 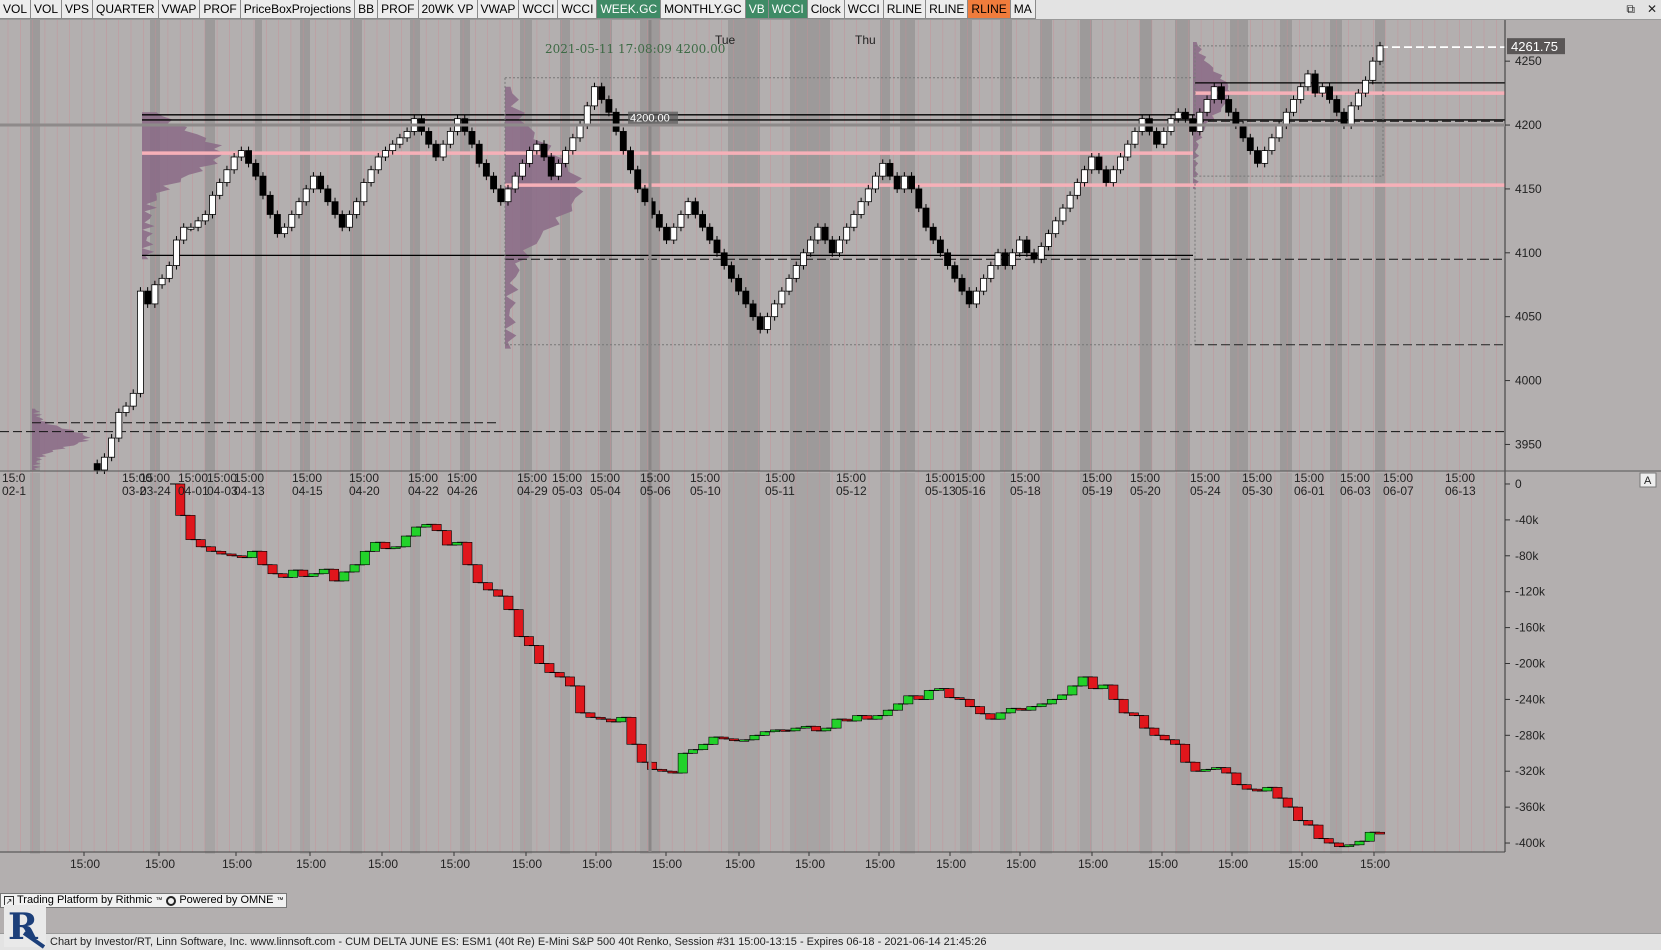 I want to click on price-axis-label-4: 4150, so click(x=1528, y=189).